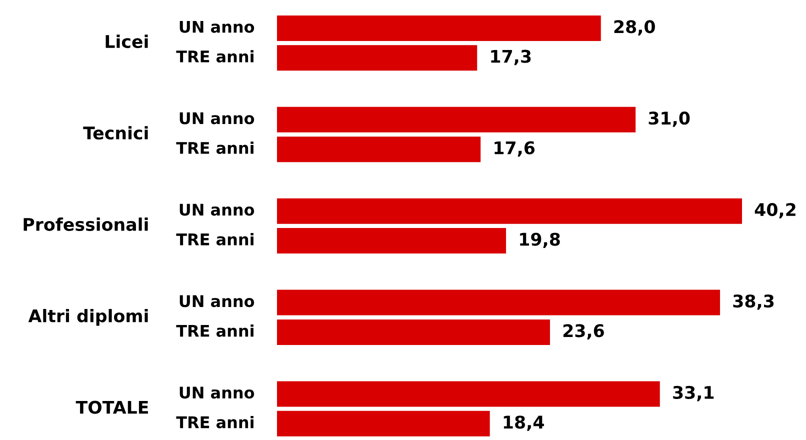 Image resolution: width=806 pixels, height=440 pixels. What do you see at coordinates (634, 28) in the screenshot?
I see `data-label: 28,0` at bounding box center [634, 28].